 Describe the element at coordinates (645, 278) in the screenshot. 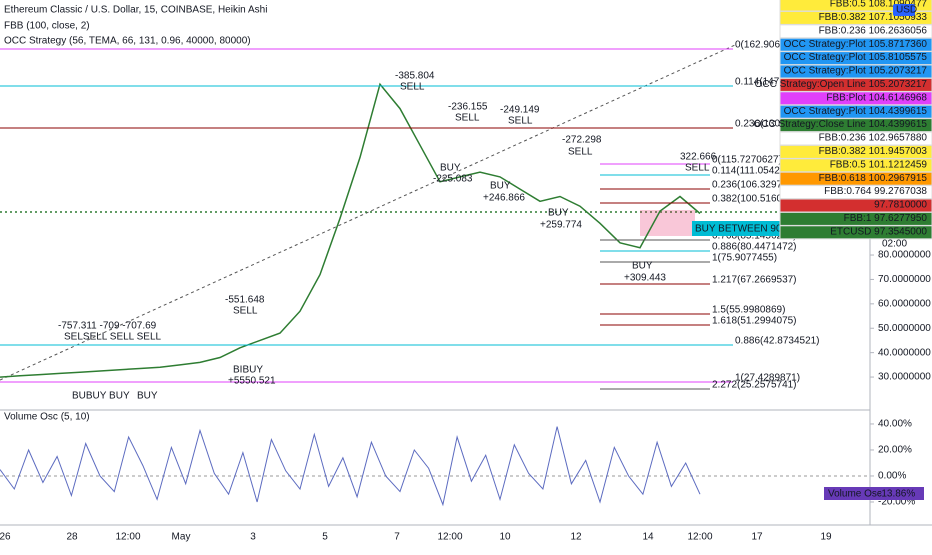

I see `trade-label: +309.443` at that location.